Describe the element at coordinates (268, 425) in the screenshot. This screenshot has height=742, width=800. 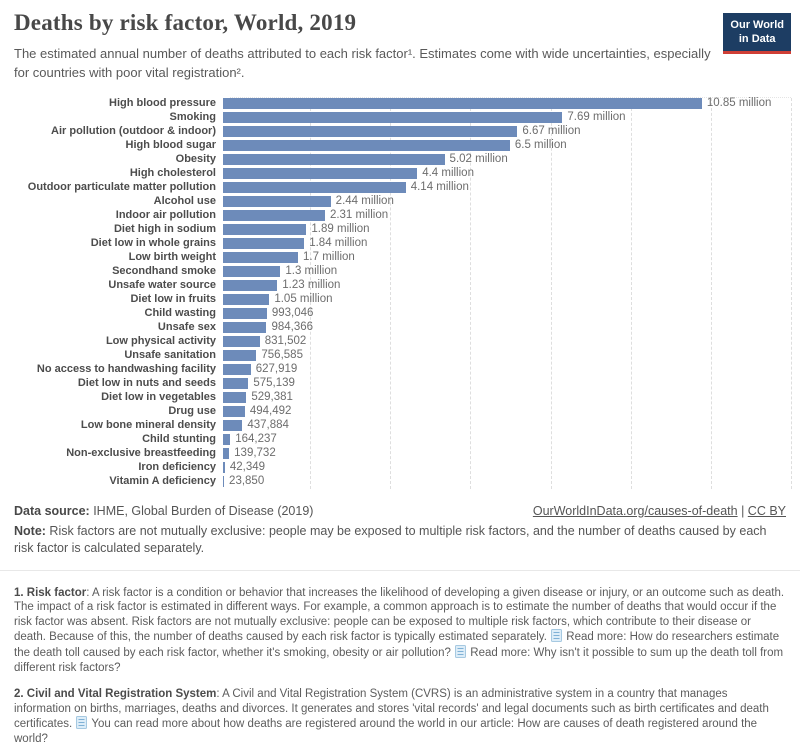
I see `bar-value-label: 437,884` at that location.